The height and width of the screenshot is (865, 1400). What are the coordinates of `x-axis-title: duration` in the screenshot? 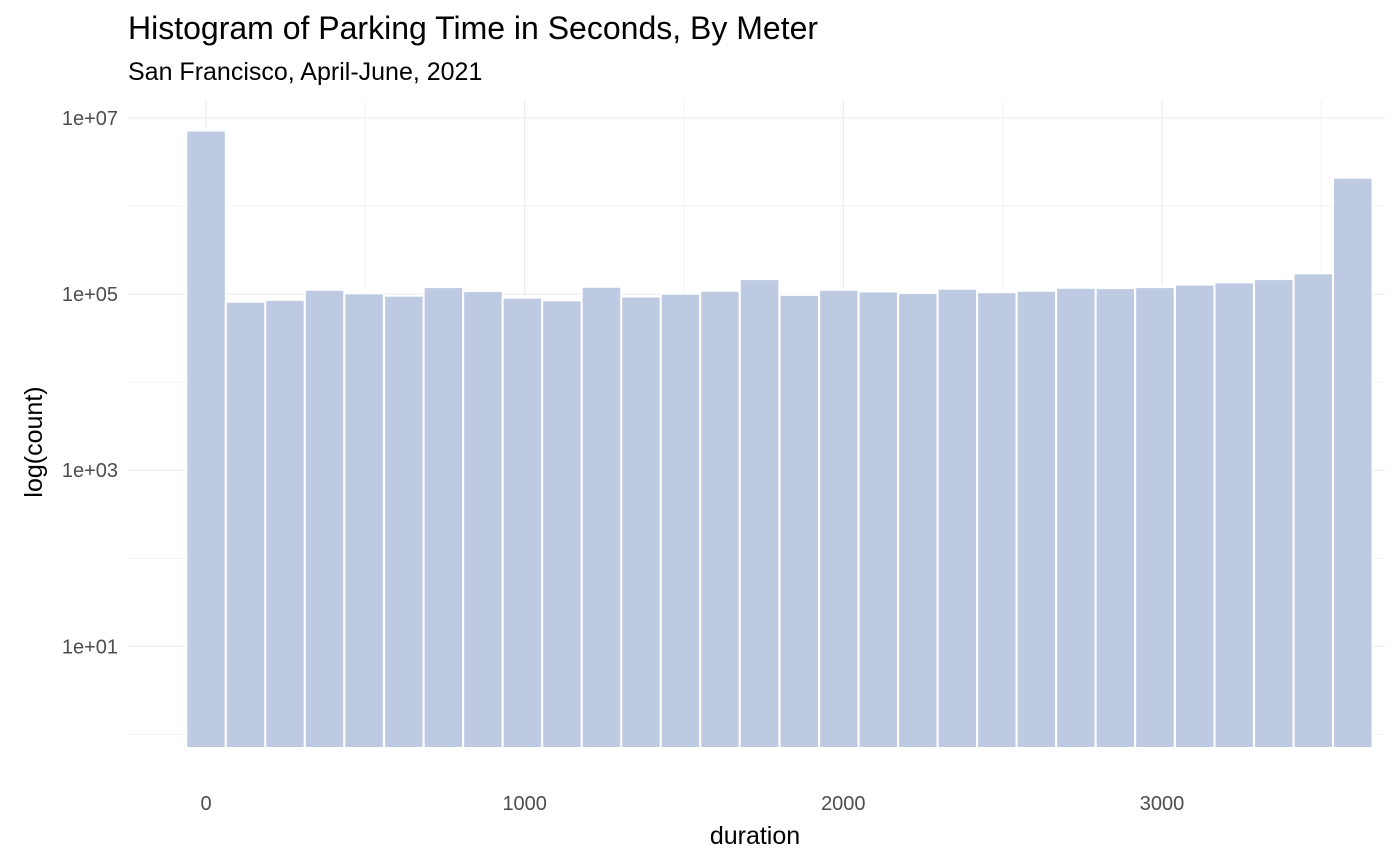 It's located at (755, 836).